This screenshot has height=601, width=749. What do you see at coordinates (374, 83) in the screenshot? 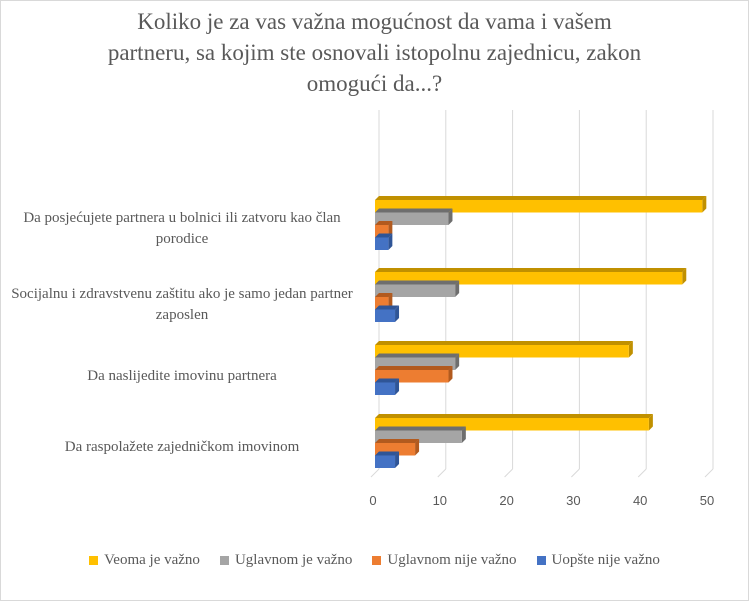
I see `title-line: omogući da...?` at bounding box center [374, 83].